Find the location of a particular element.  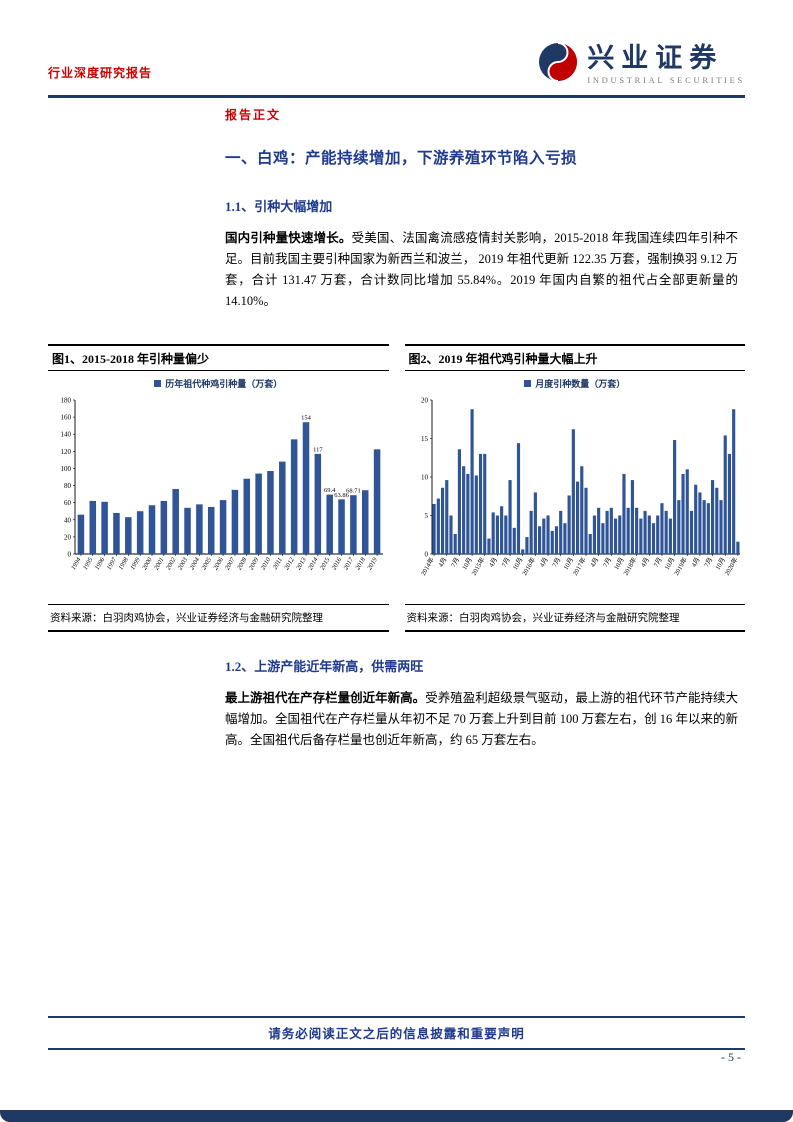

svg-text: 120 is located at coordinates (66, 452).